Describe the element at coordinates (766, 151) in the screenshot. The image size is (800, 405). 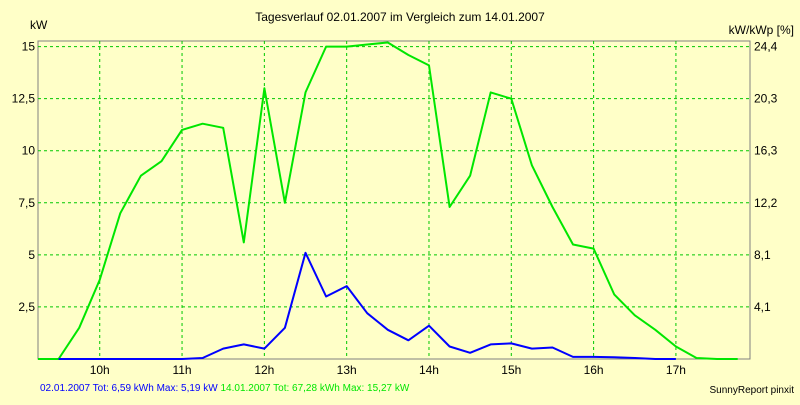
I see `y-tick-label-right: 16,3` at that location.